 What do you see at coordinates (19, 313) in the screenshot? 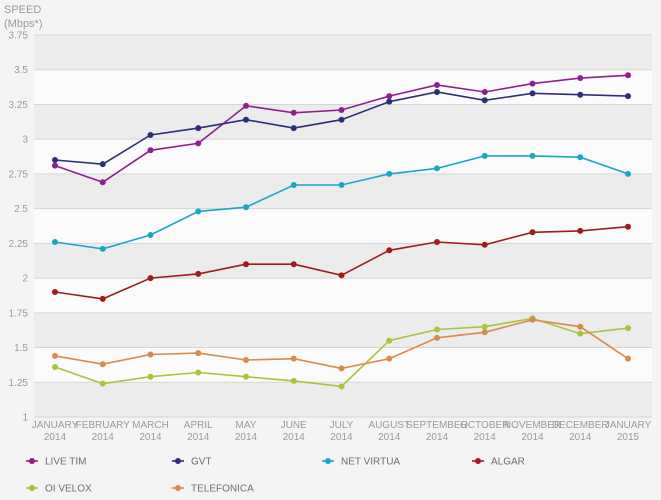
I see `y-tick-label: 1.75` at bounding box center [19, 313].